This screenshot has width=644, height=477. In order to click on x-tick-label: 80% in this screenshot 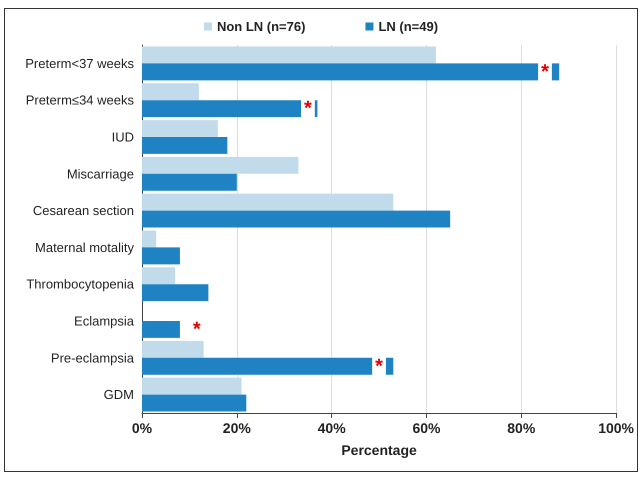, I will do `click(521, 428)`.